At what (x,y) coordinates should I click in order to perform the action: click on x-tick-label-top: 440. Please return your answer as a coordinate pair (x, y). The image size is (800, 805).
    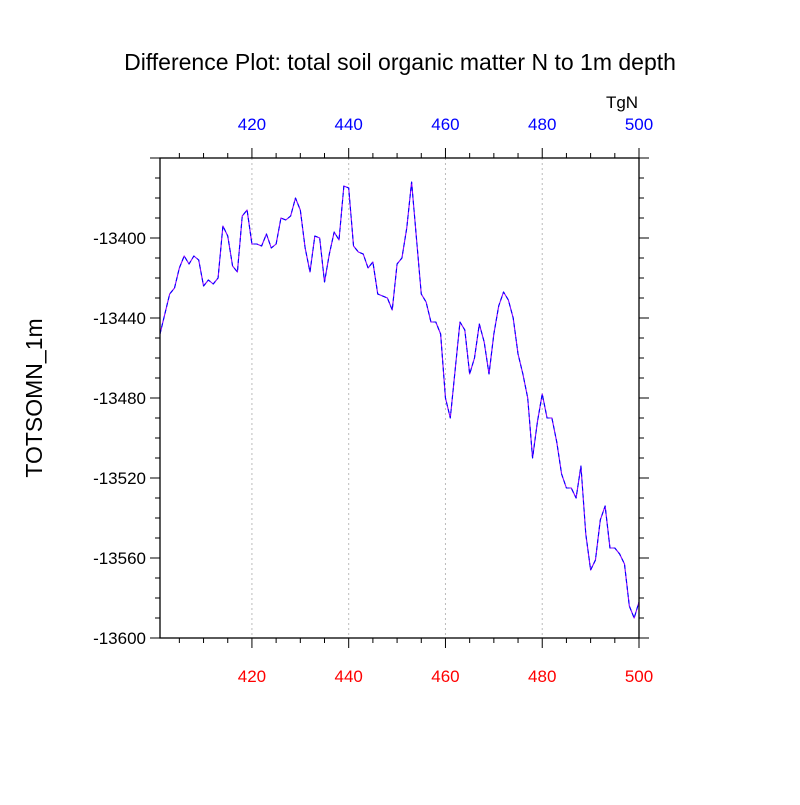
    Looking at the image, I should click on (349, 124).